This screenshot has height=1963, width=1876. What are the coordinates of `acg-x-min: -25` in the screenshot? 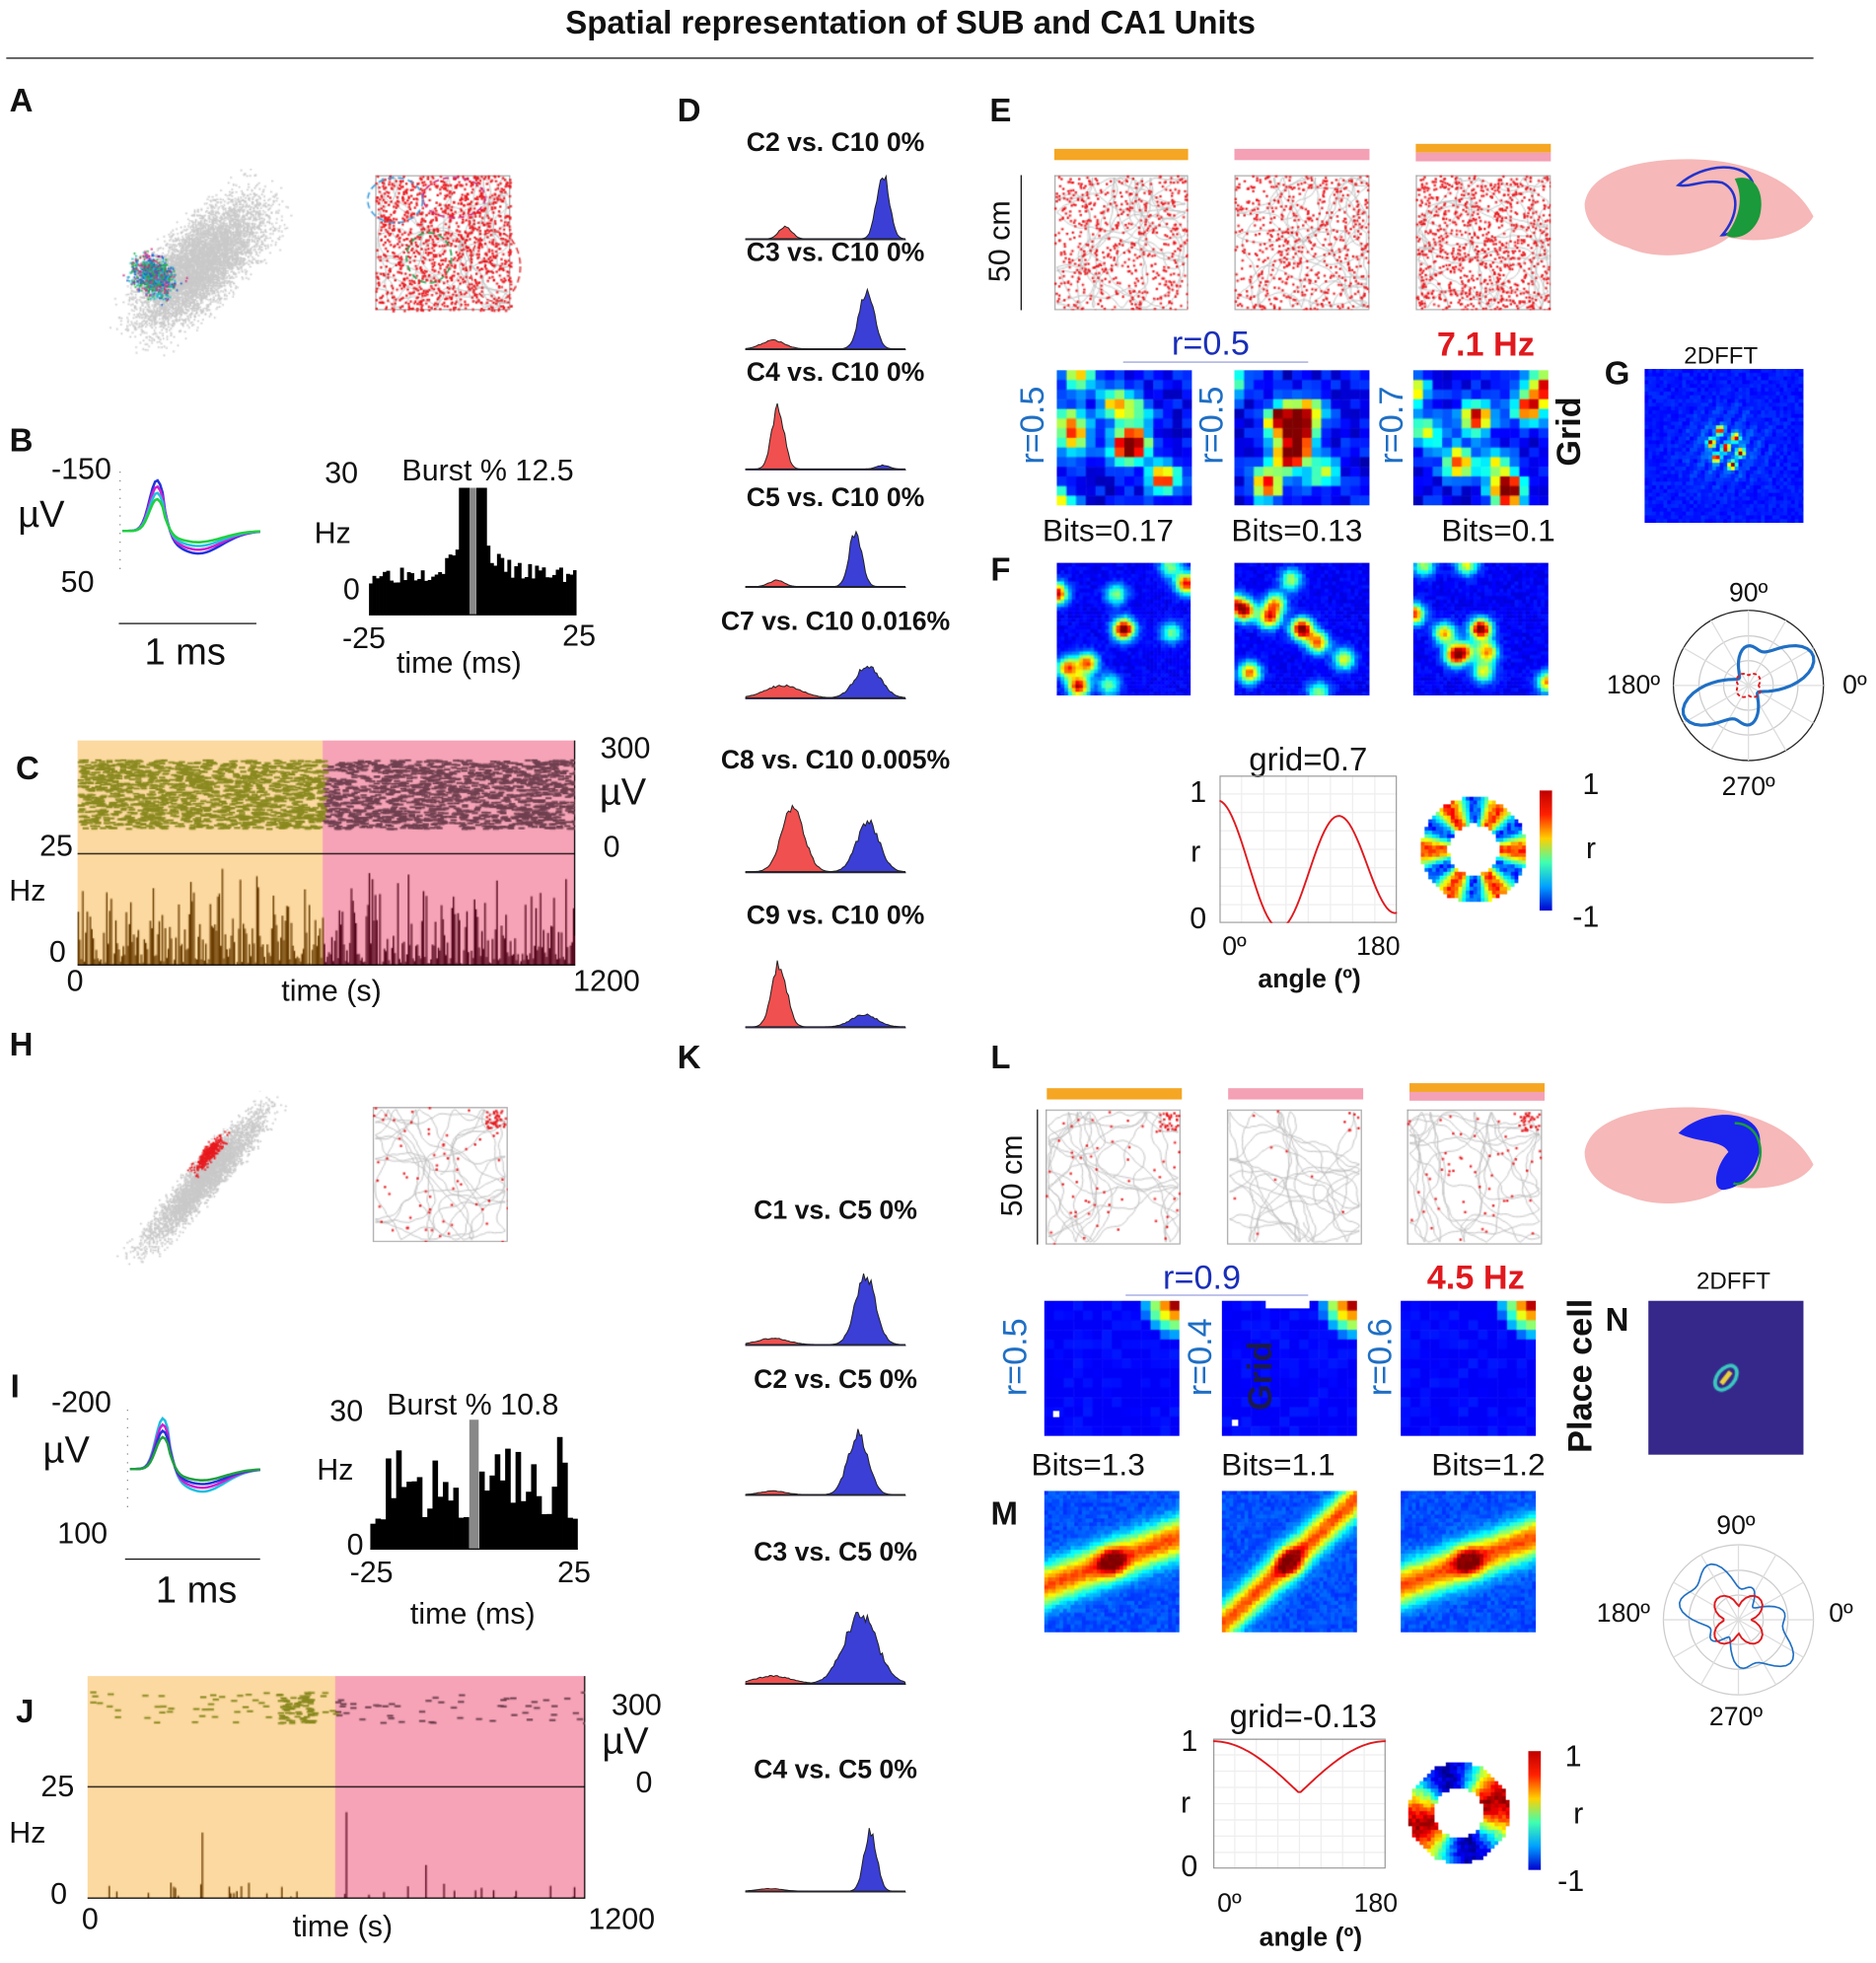 It's located at (363, 638).